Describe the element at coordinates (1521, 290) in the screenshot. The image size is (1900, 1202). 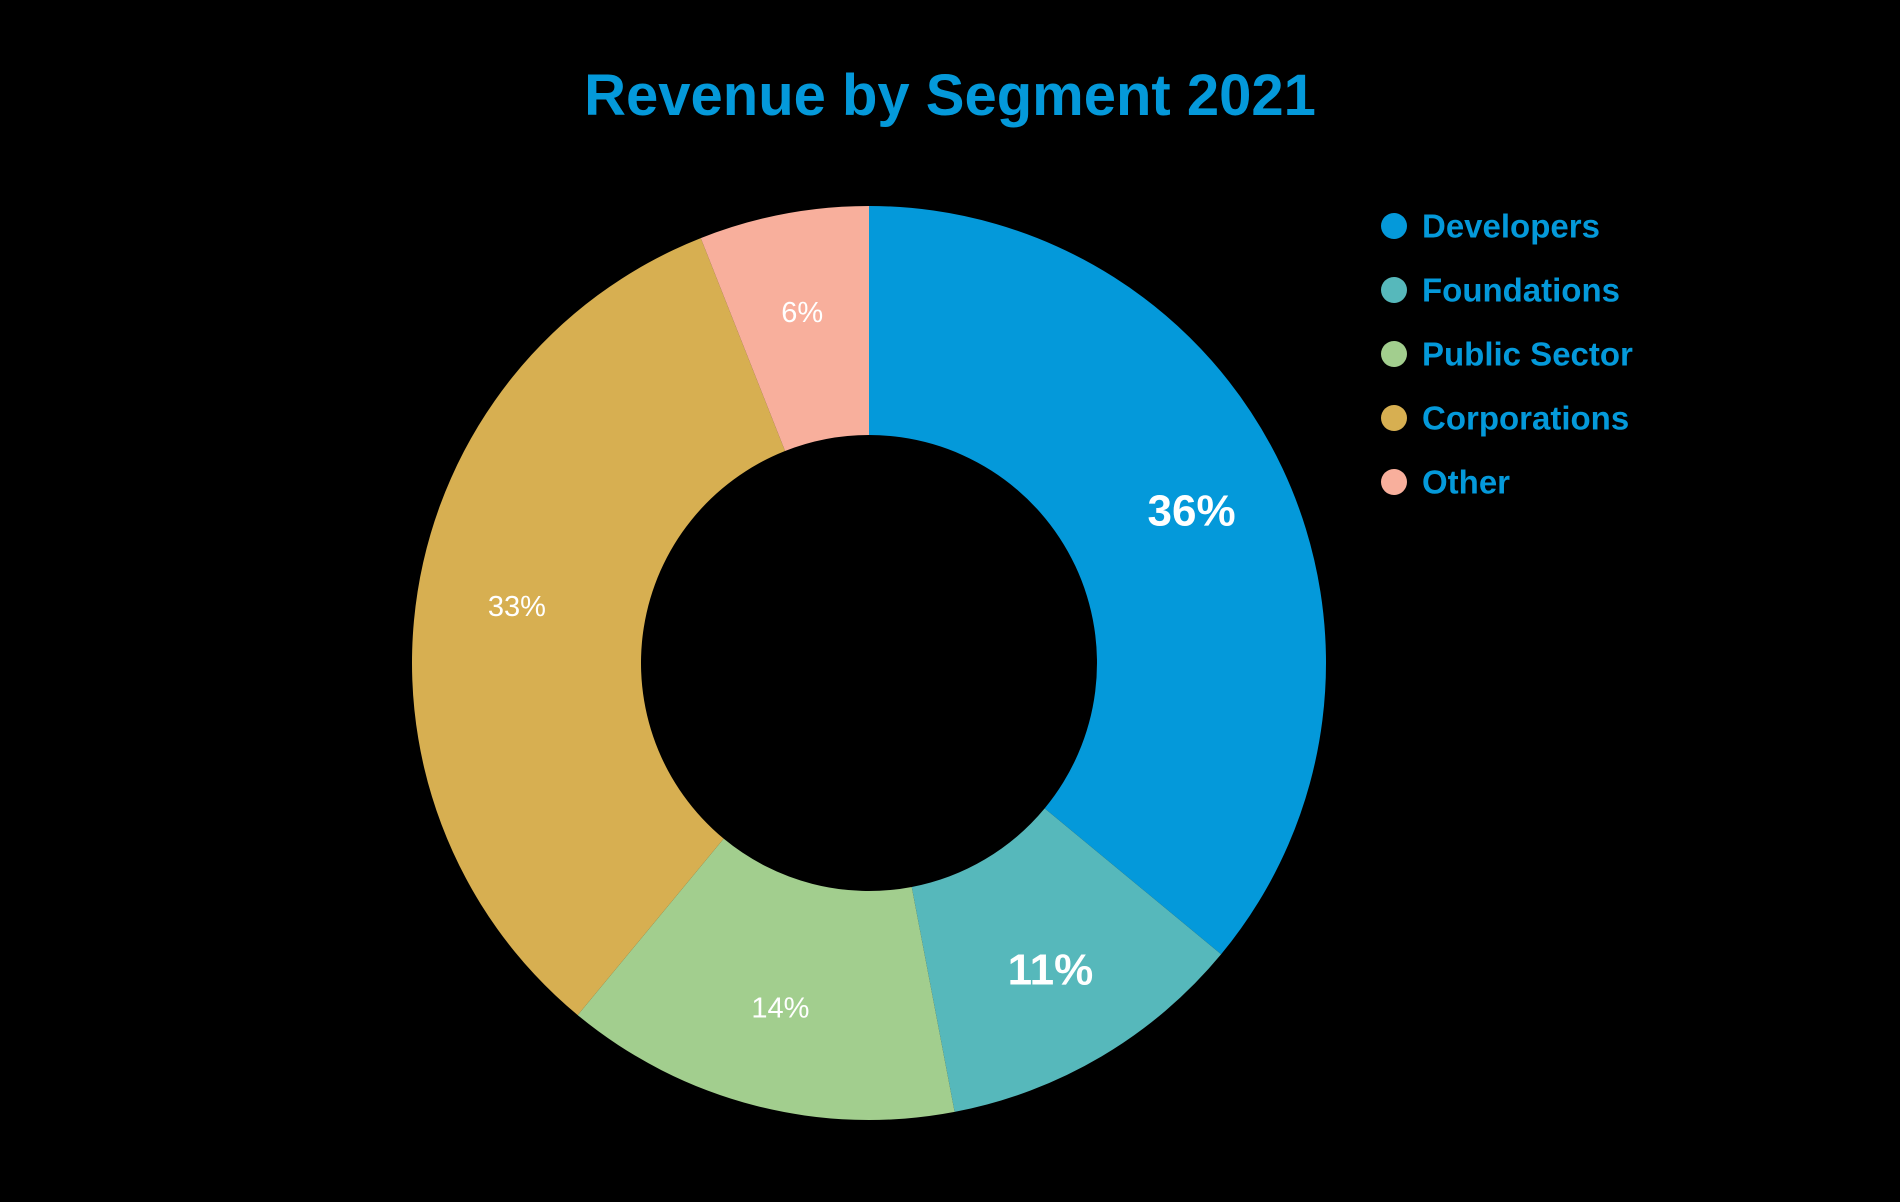
I see `legend-label: Foundations` at that location.